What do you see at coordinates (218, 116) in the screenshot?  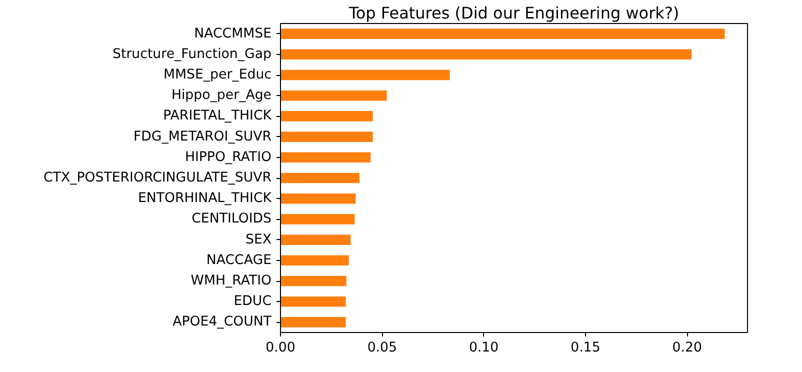 I see `y-tick-label: PARIETAL_THICK` at bounding box center [218, 116].